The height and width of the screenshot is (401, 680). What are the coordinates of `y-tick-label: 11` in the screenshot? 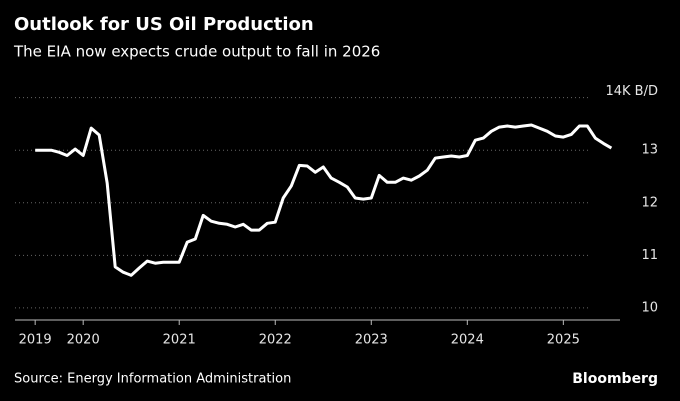 It's located at (649, 255).